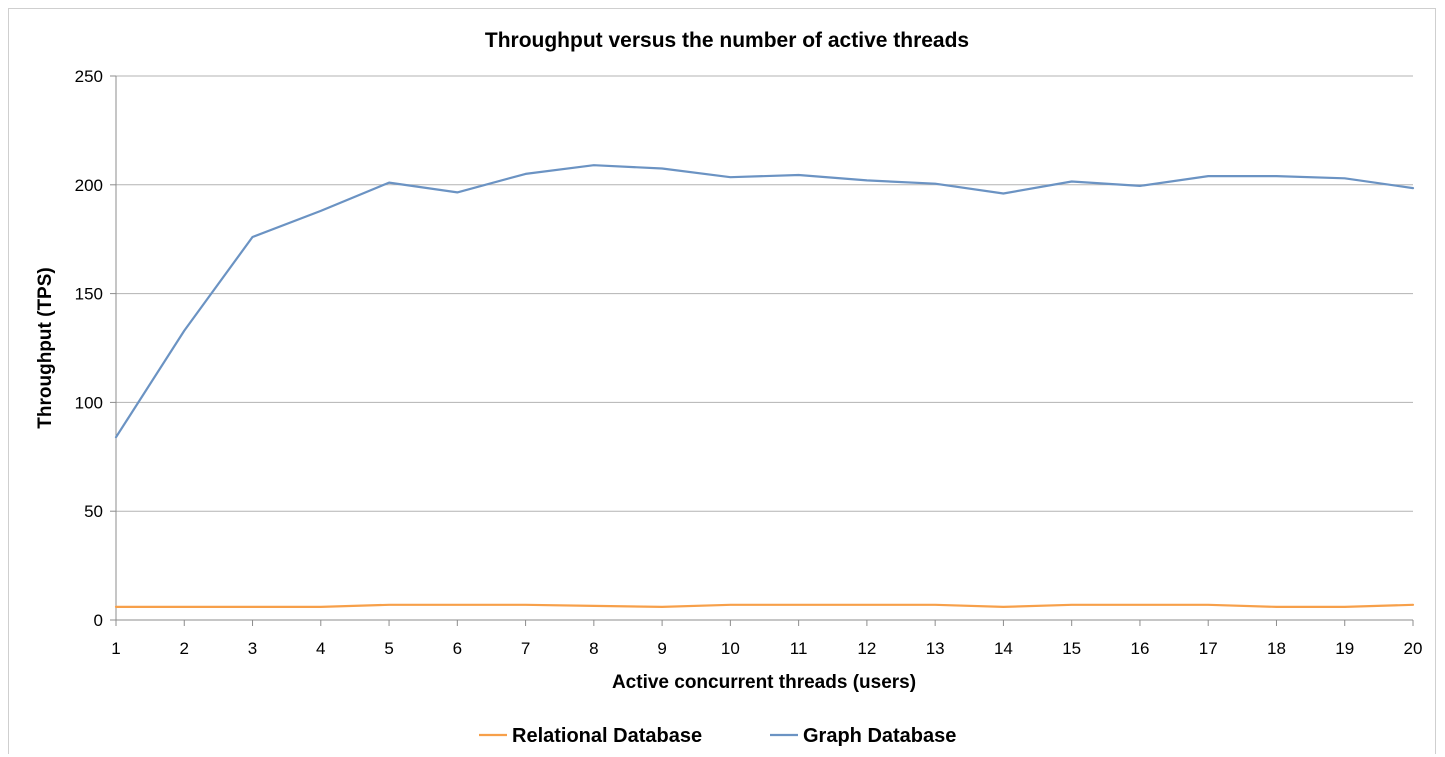 The image size is (1445, 757). What do you see at coordinates (89, 76) in the screenshot?
I see `y-tick-label: 250` at bounding box center [89, 76].